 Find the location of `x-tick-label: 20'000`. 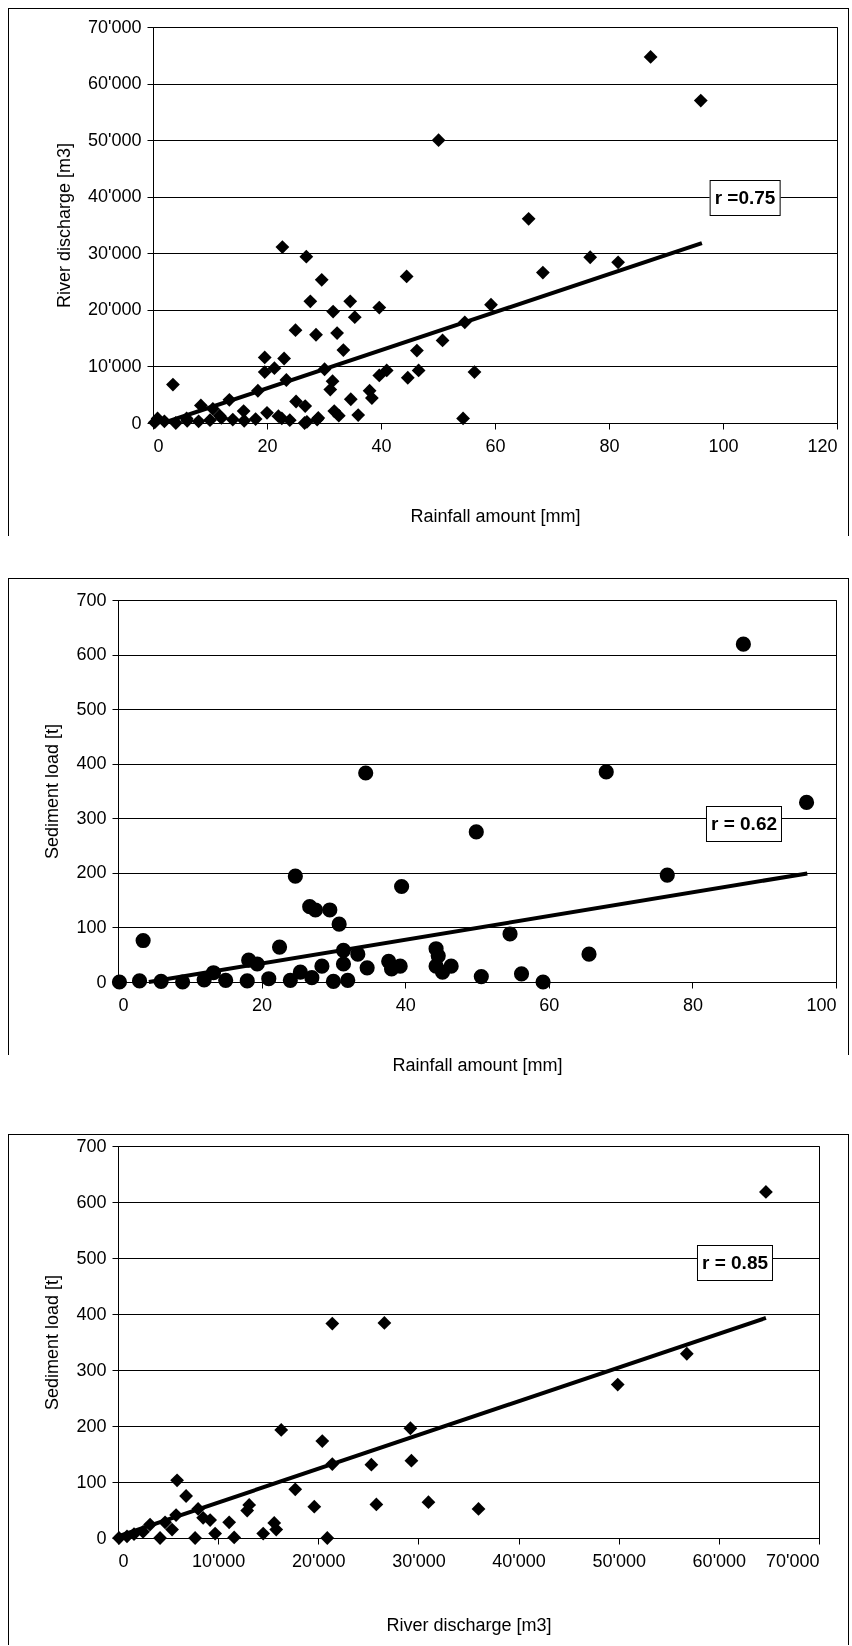

x-tick-label: 20'000 is located at coordinates (319, 1560).